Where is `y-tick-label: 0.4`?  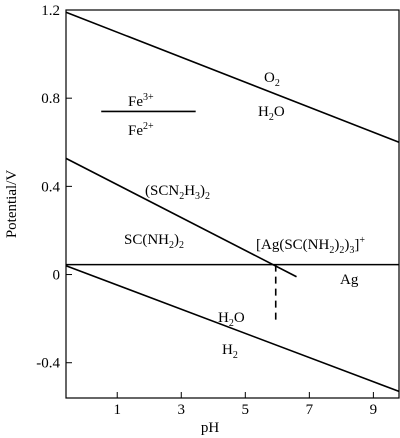 y-tick-label: 0.4 is located at coordinates (50, 187).